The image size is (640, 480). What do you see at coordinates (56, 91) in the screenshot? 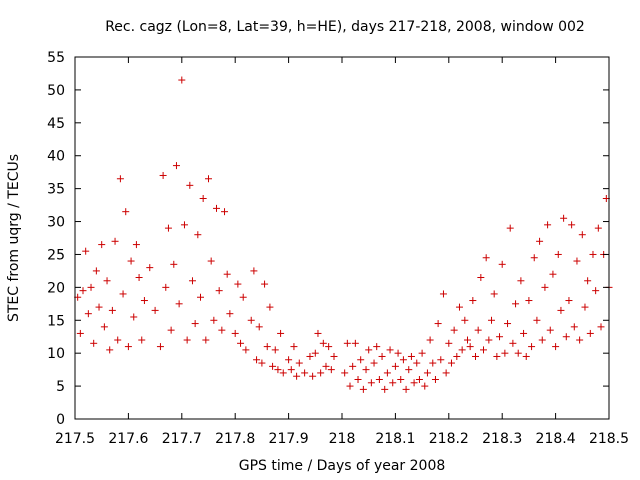
I see `y-tick-label: 50` at bounding box center [56, 91].